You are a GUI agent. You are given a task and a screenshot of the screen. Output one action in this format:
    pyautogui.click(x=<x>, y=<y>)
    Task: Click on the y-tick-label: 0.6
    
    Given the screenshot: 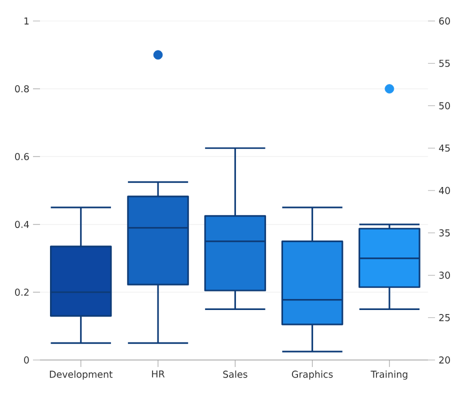 What is the action you would take?
    pyautogui.click(x=22, y=156)
    